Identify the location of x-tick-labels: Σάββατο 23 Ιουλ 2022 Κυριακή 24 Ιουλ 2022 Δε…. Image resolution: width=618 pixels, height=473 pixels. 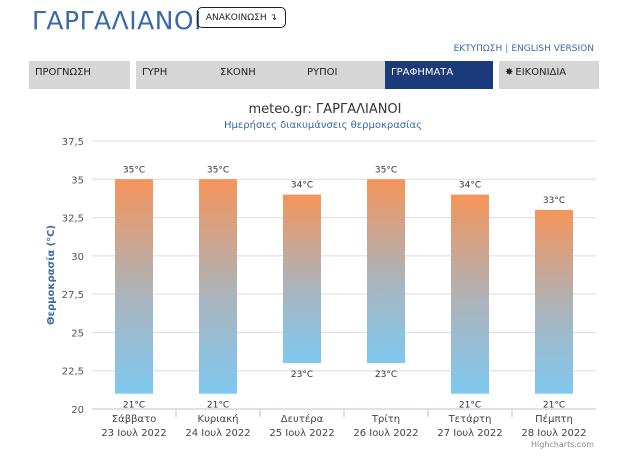
(344, 424).